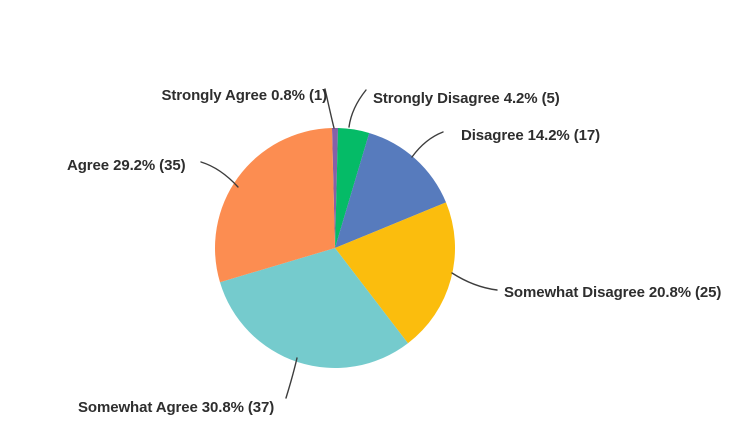  Describe the element at coordinates (335, 188) in the screenshot. I see `pie-slice-strongly-agree` at that location.